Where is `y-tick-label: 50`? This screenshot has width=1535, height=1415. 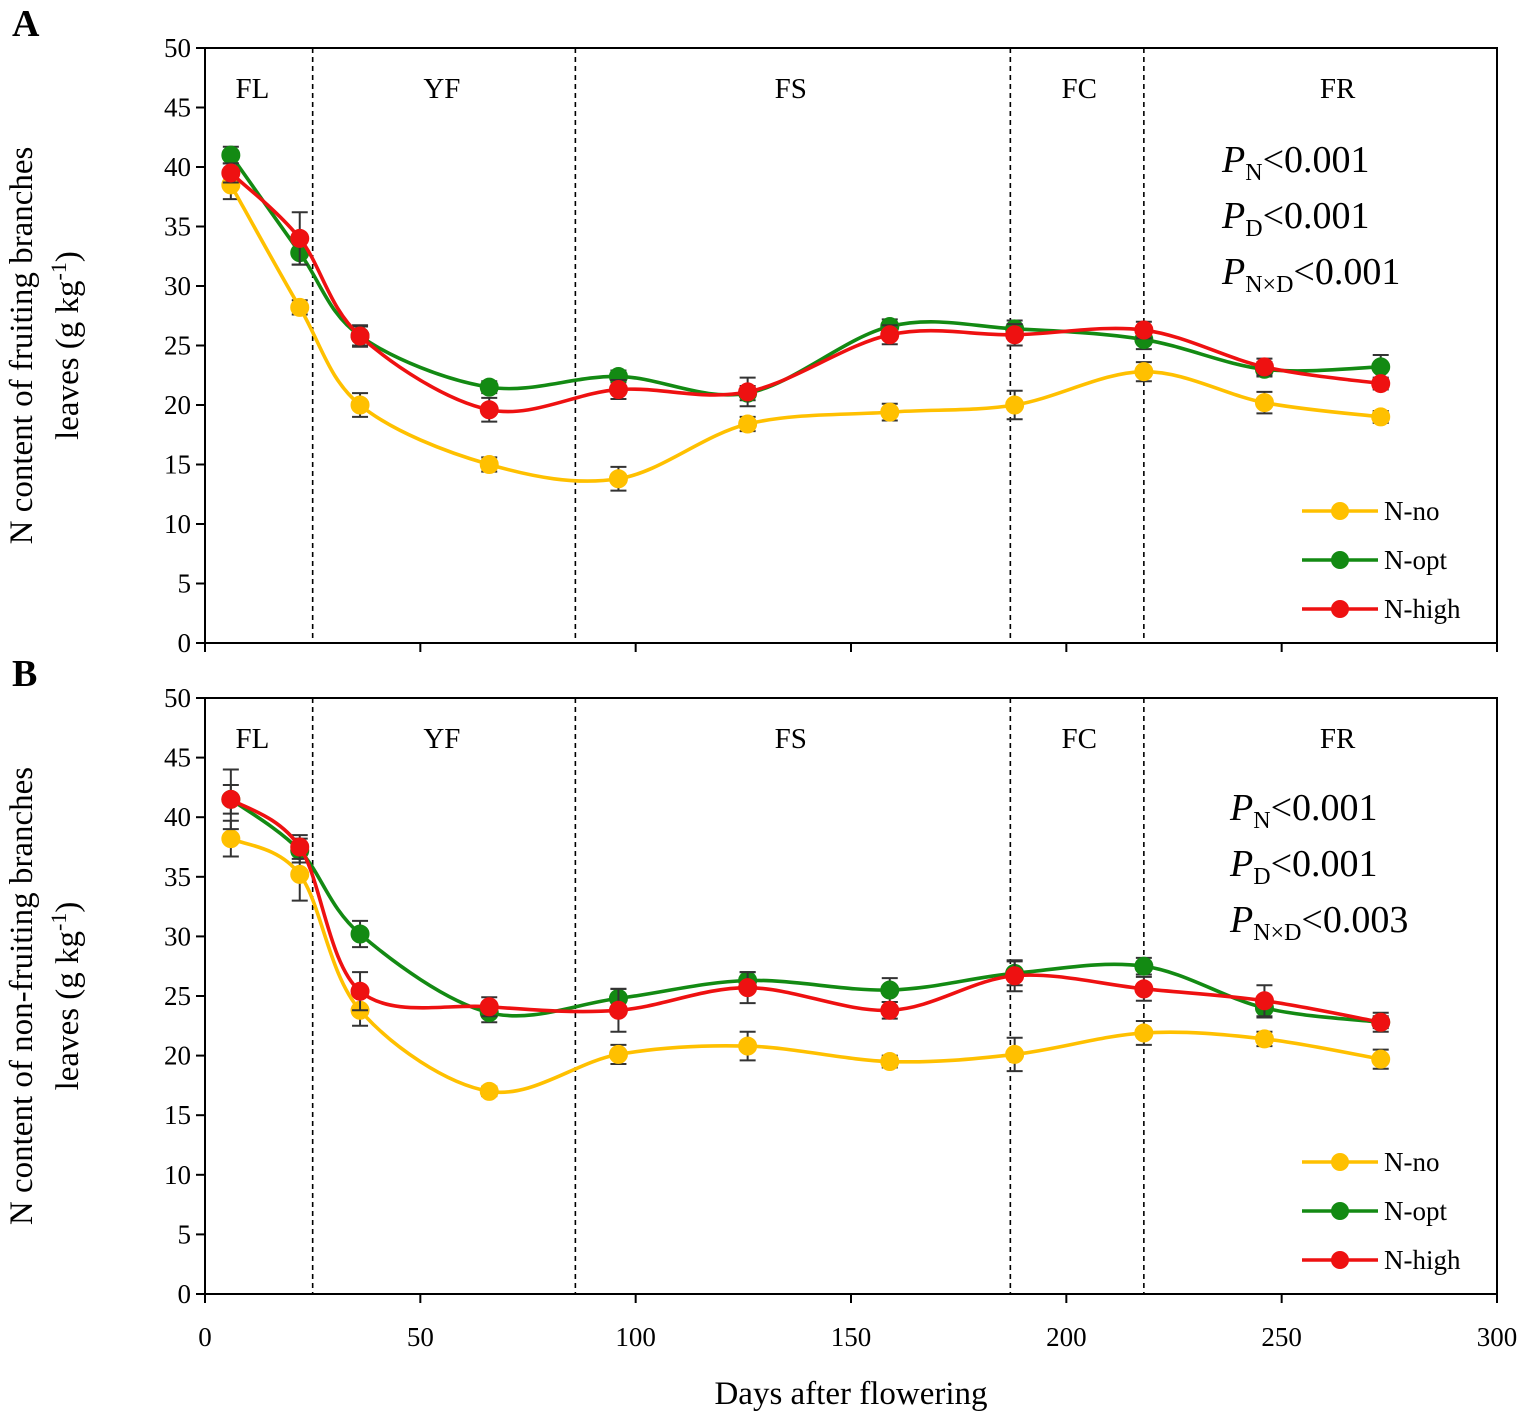 y-tick-label: 50 is located at coordinates (177, 698).